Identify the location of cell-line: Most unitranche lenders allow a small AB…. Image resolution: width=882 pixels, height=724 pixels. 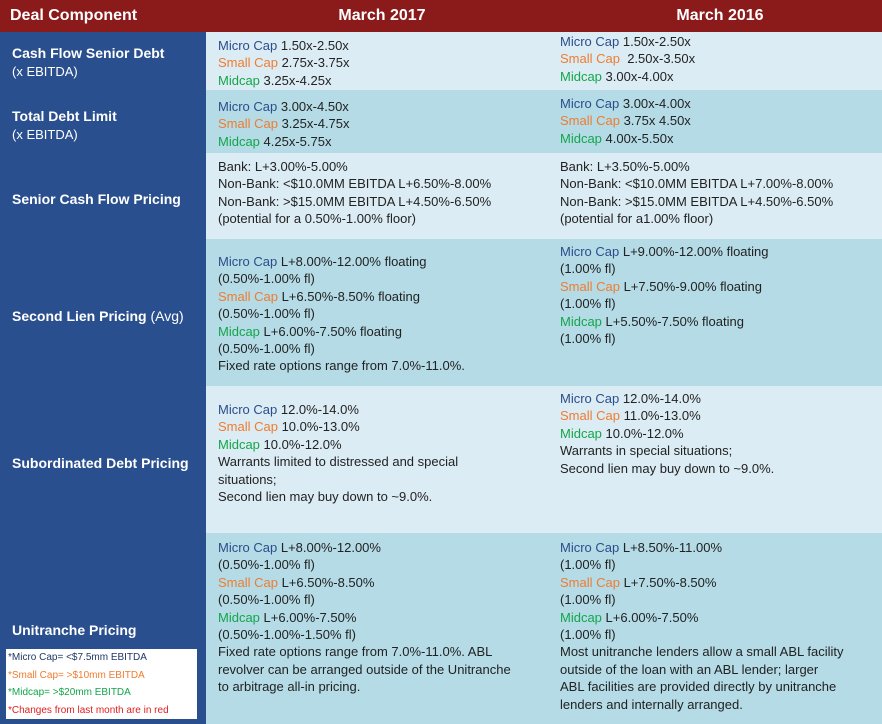
(701, 651).